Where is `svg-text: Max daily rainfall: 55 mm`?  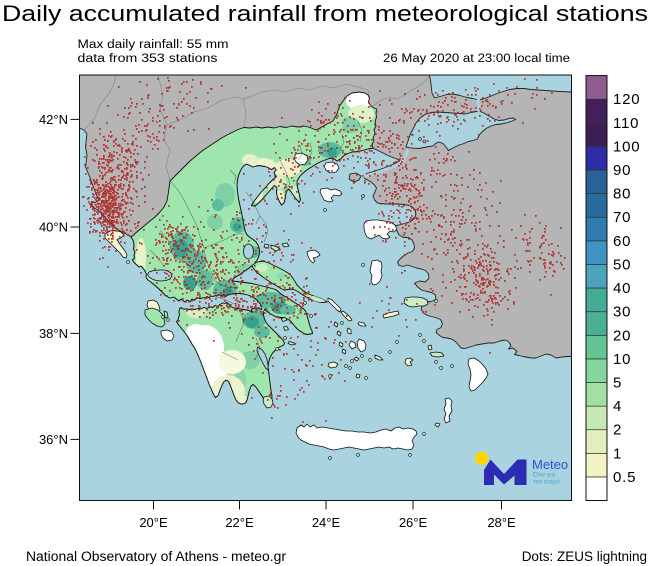 svg-text: Max daily rainfall: 55 mm is located at coordinates (153, 45).